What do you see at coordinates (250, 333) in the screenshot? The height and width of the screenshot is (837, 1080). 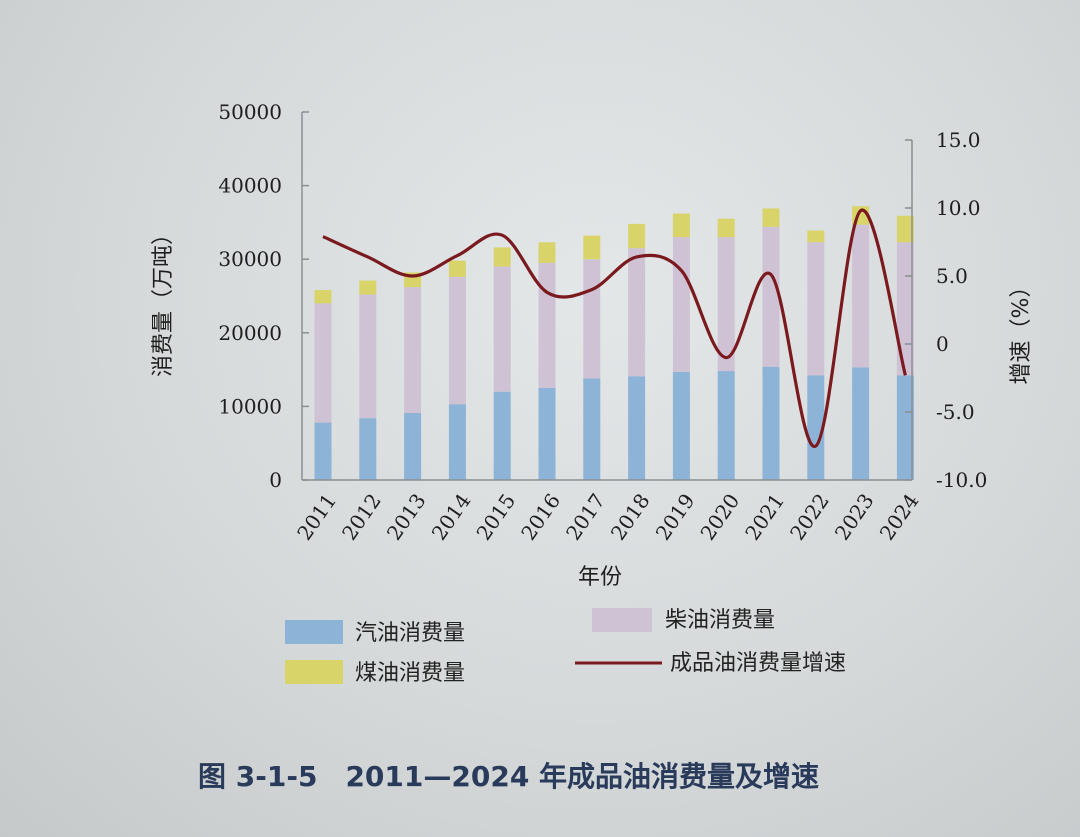 I see `y-tick-label: 20000` at bounding box center [250, 333].